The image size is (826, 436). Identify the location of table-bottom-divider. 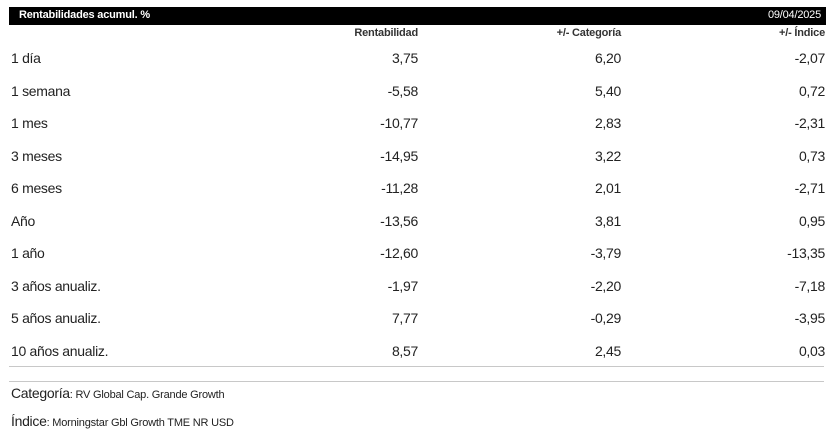
(416, 366).